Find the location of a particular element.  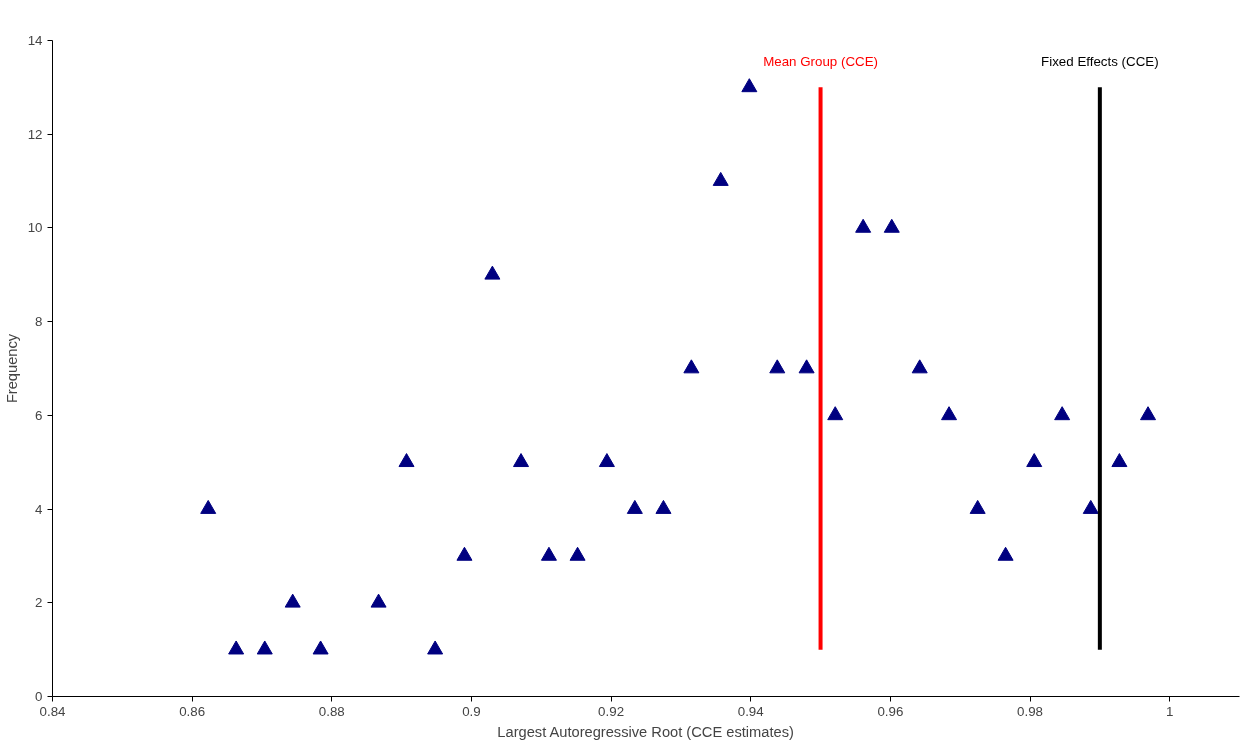

series-label: Fixed Effects (CCE) is located at coordinates (1100, 62).